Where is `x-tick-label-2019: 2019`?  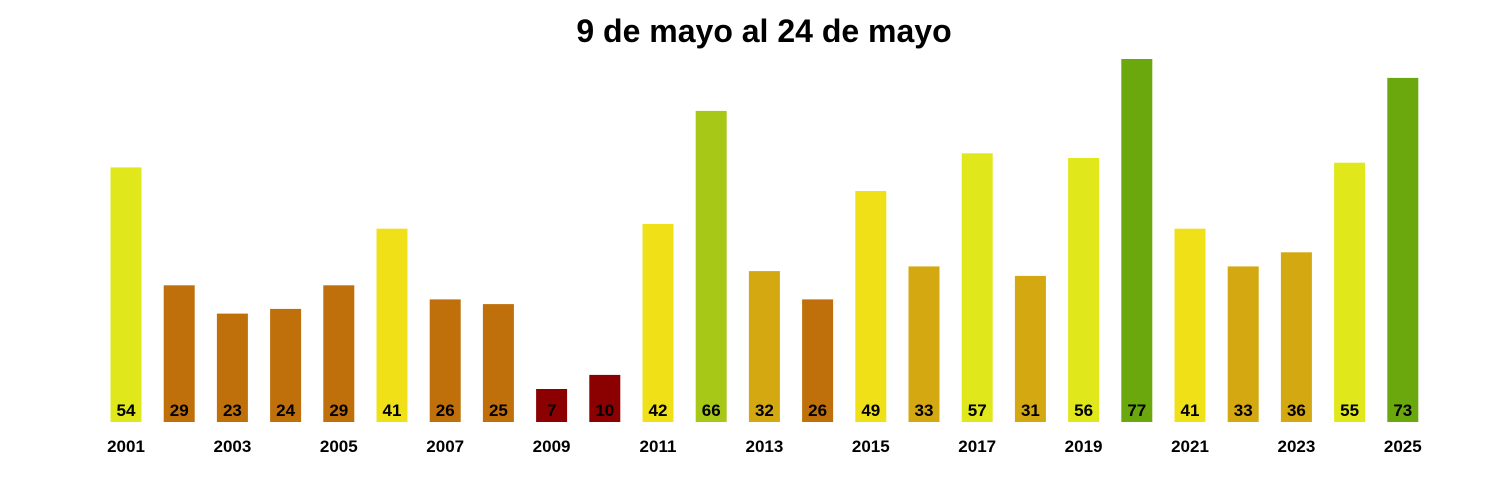 x-tick-label-2019: 2019 is located at coordinates (1084, 446).